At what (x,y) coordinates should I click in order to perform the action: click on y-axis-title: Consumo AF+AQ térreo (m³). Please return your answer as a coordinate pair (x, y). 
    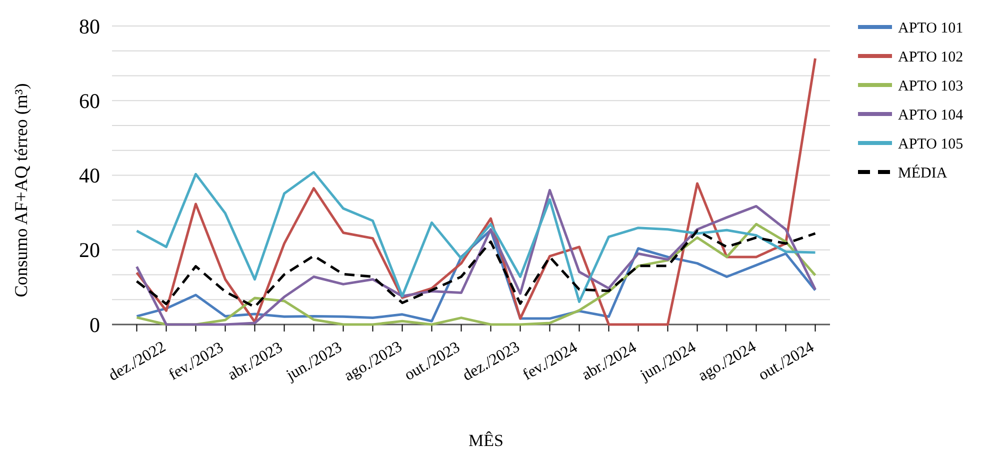
    Looking at the image, I should click on (21, 190).